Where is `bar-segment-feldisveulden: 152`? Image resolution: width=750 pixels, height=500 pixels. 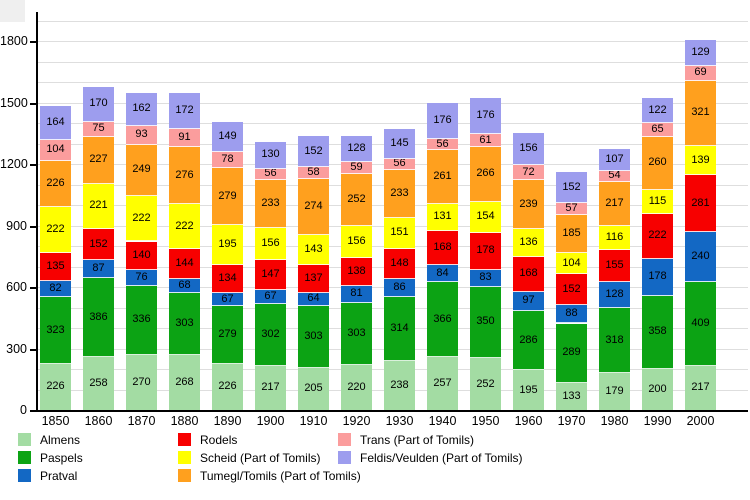 bar-segment-feldisveulden: 152 is located at coordinates (571, 188).